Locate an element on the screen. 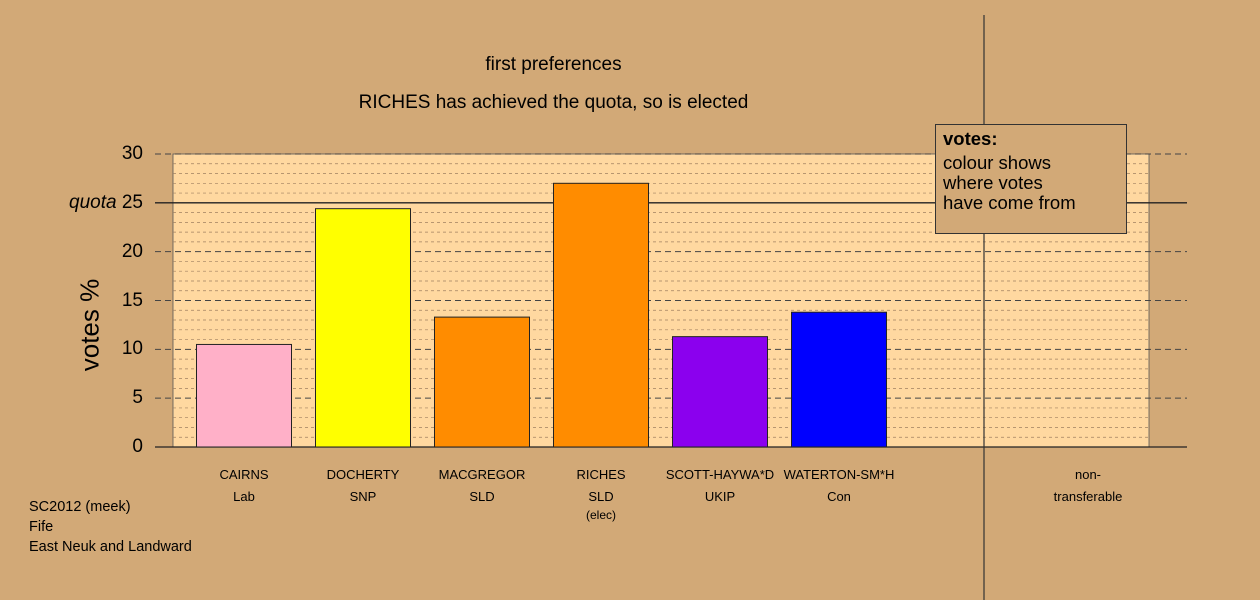 This screenshot has width=1260, height=600. candidate-name: RICHES is located at coordinates (601, 474).